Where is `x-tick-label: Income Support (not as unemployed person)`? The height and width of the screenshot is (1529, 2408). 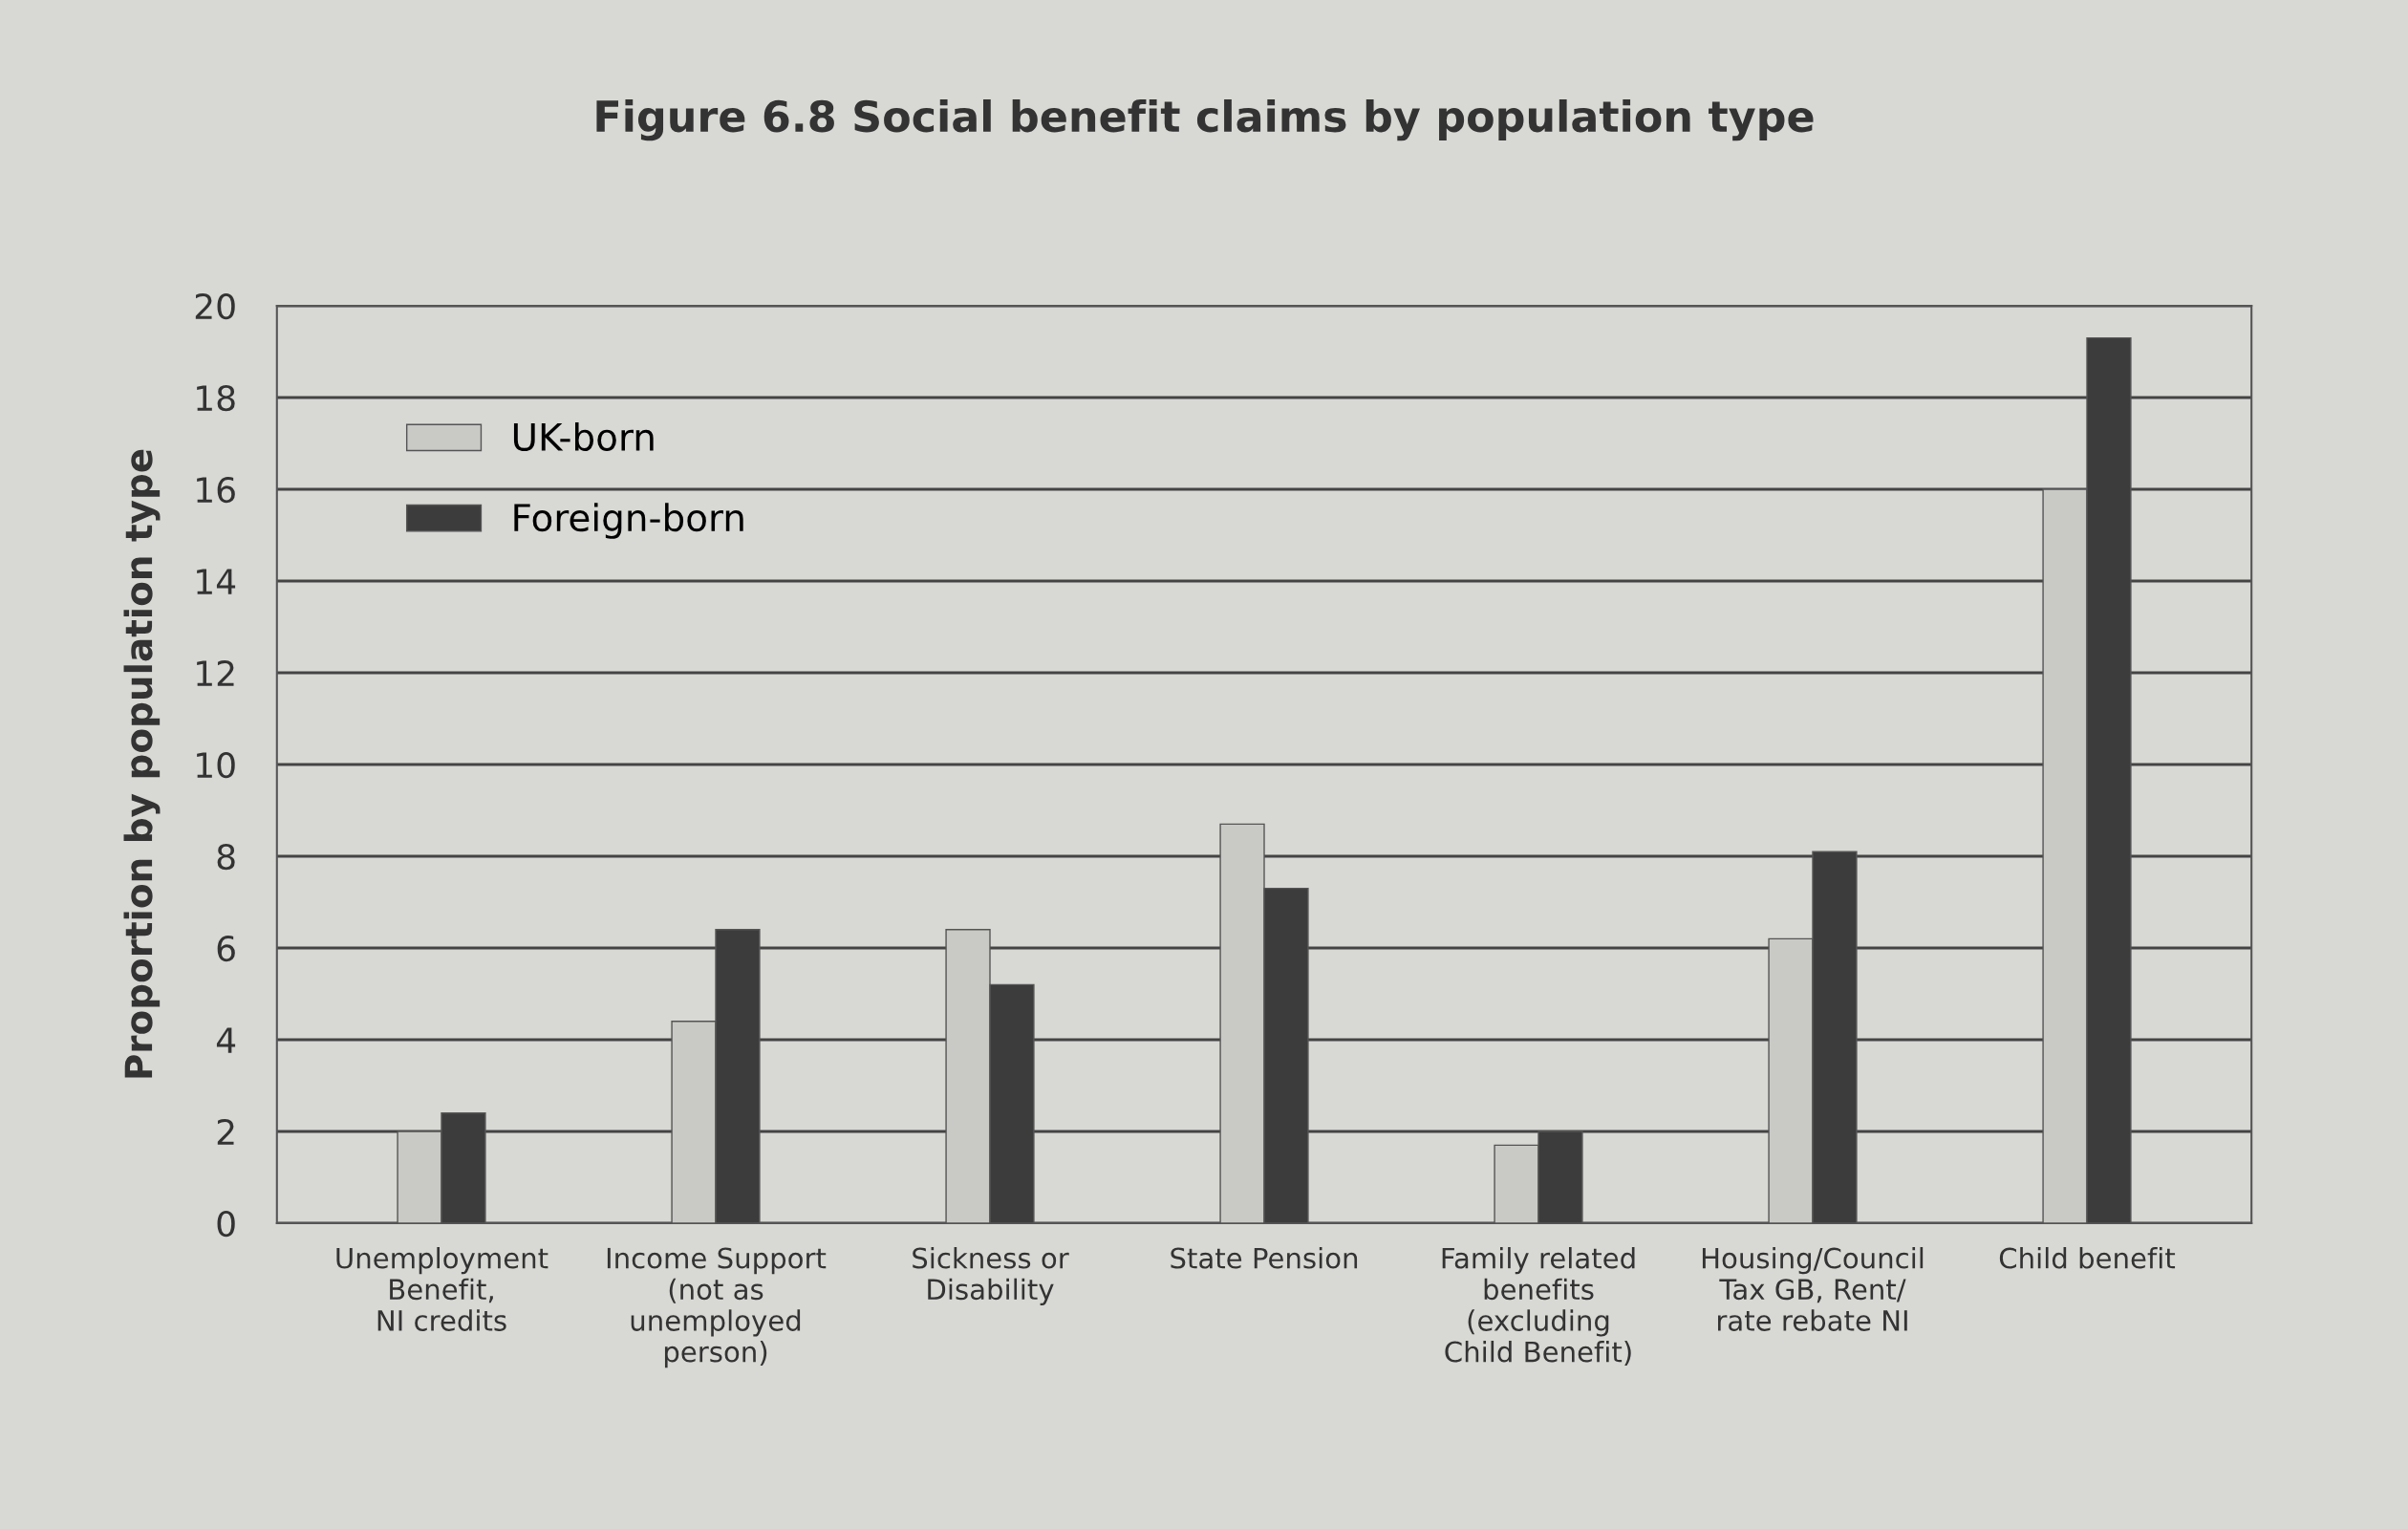 x-tick-label: Income Support (not as unemployed person) is located at coordinates (717, 1307).